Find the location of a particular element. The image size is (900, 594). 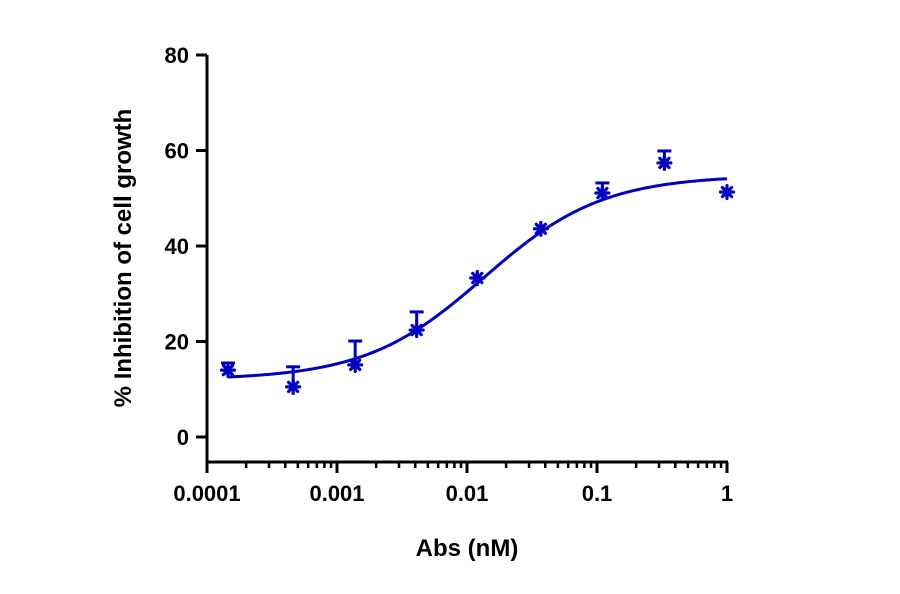

y-tick-label: 60 is located at coordinates (177, 151).